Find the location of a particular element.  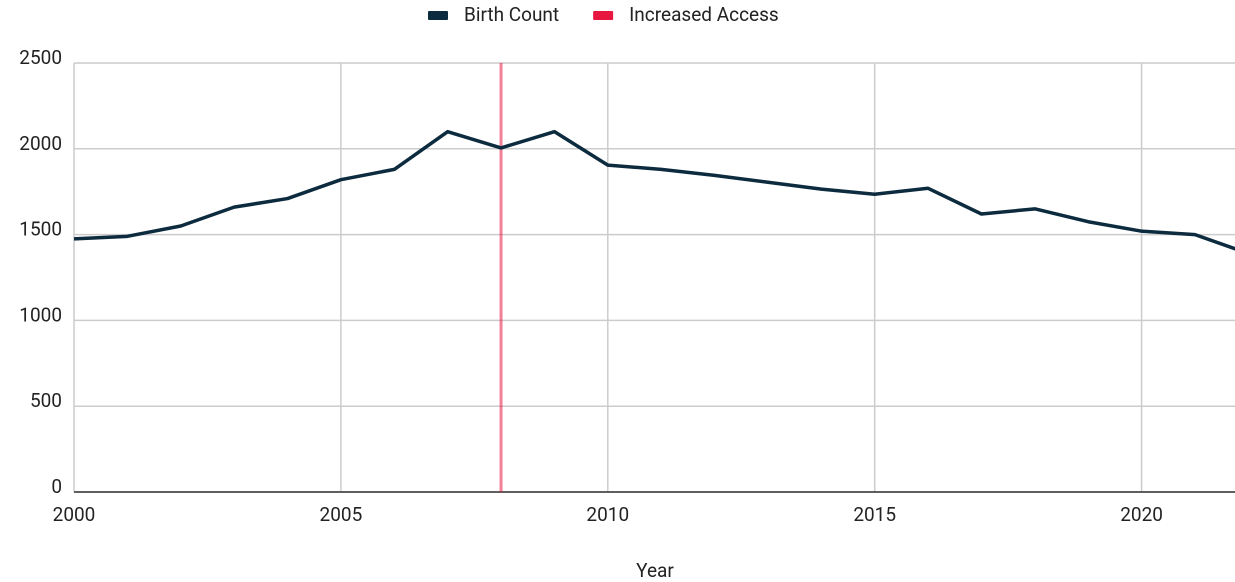

y-tick-label: 2000 is located at coordinates (40, 143).